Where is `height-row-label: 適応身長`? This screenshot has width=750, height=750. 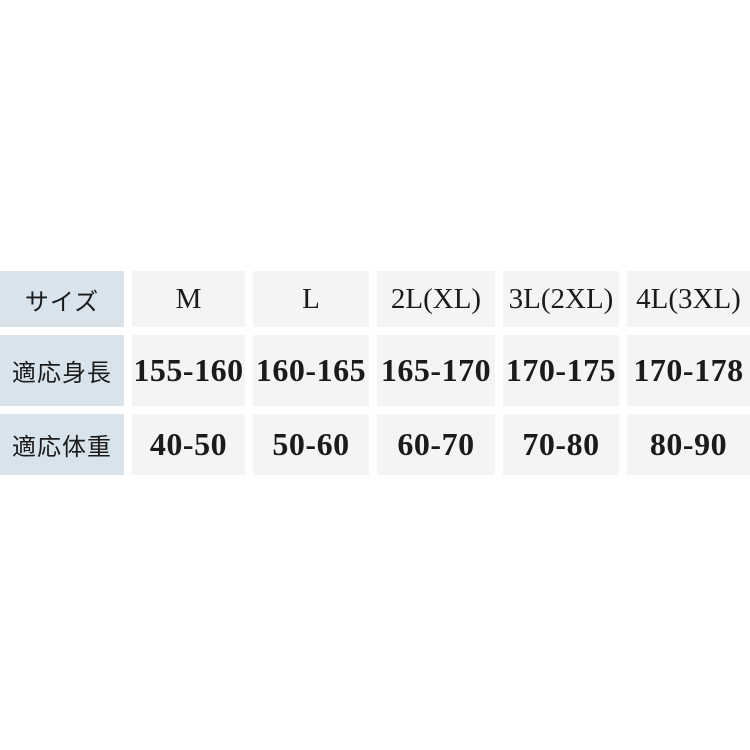 height-row-label: 適応身長 is located at coordinates (62, 370).